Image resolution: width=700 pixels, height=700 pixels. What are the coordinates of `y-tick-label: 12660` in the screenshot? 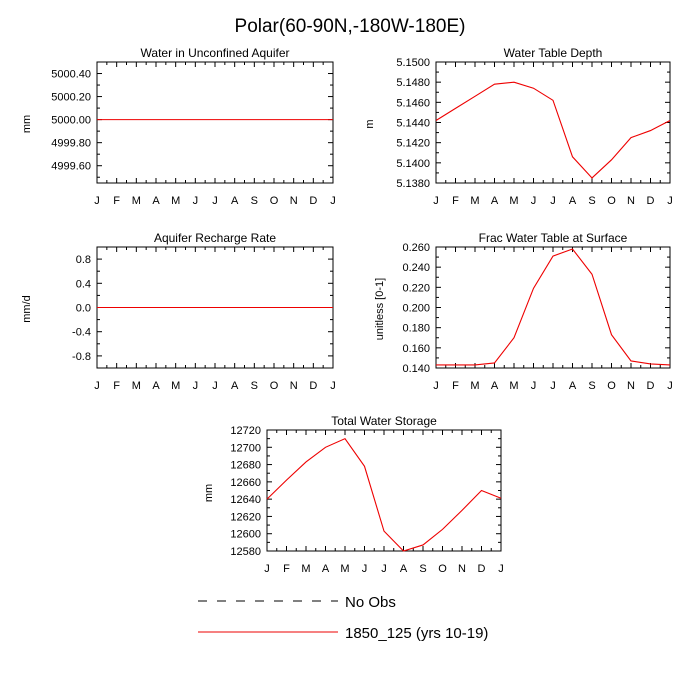 It's located at (245, 483).